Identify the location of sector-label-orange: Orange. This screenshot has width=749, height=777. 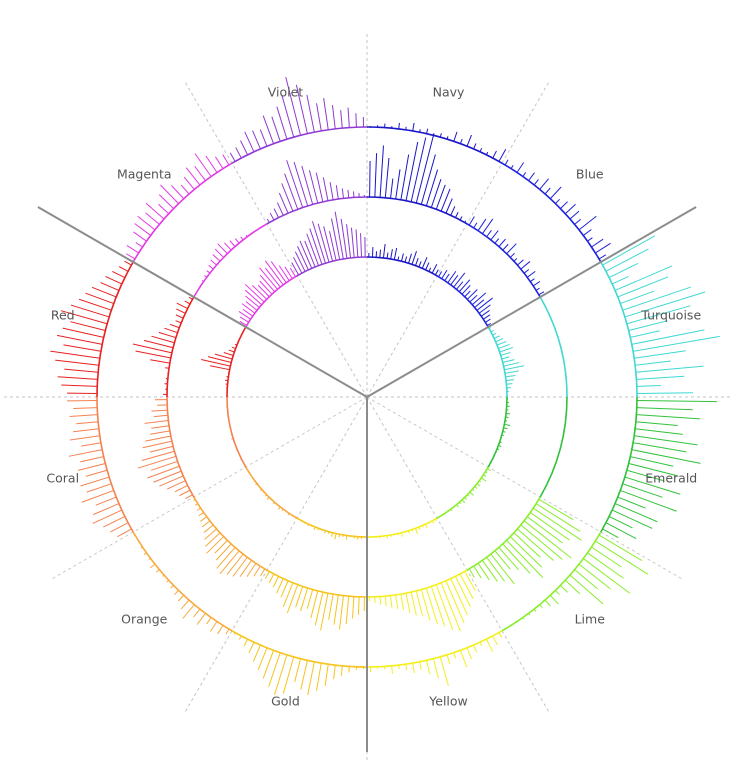
(144, 619).